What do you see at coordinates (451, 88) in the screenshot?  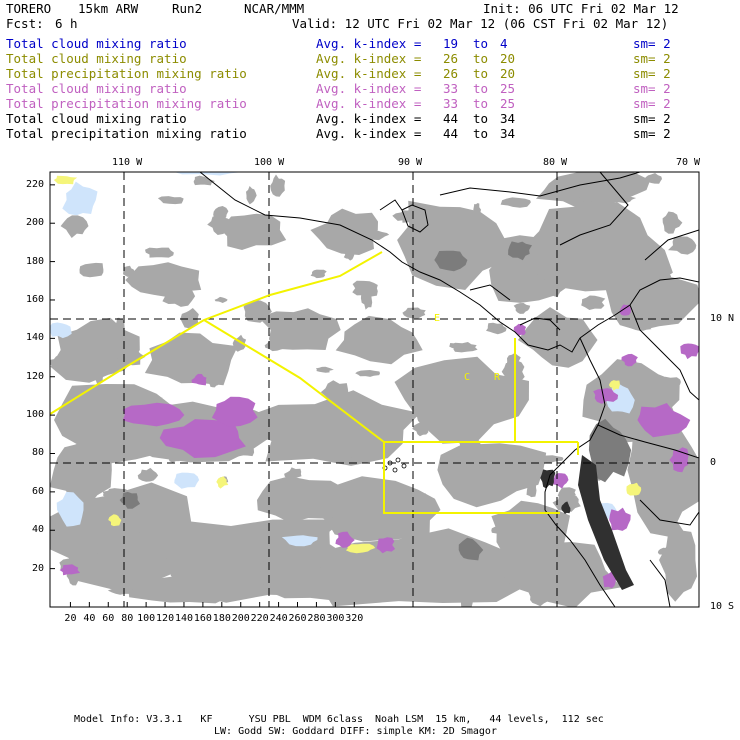 I see `legend-from: 33` at bounding box center [451, 88].